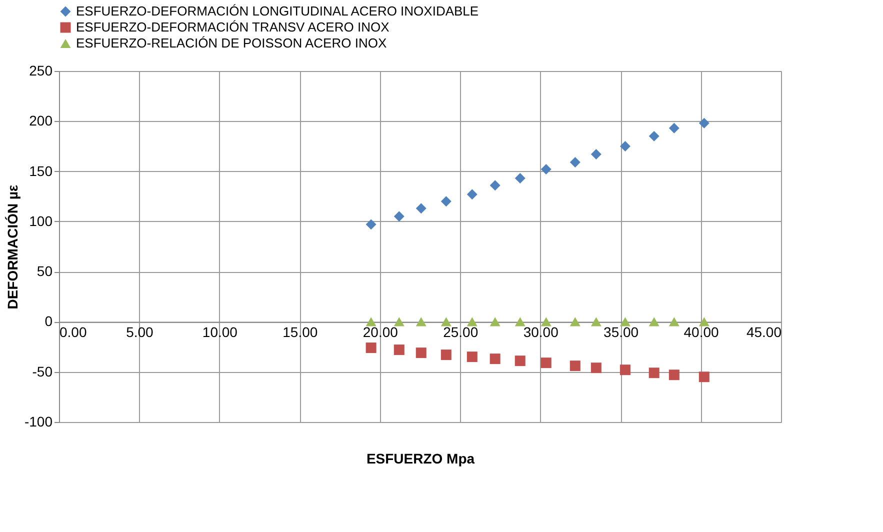  I want to click on x-tick-label: 40.00, so click(701, 332).